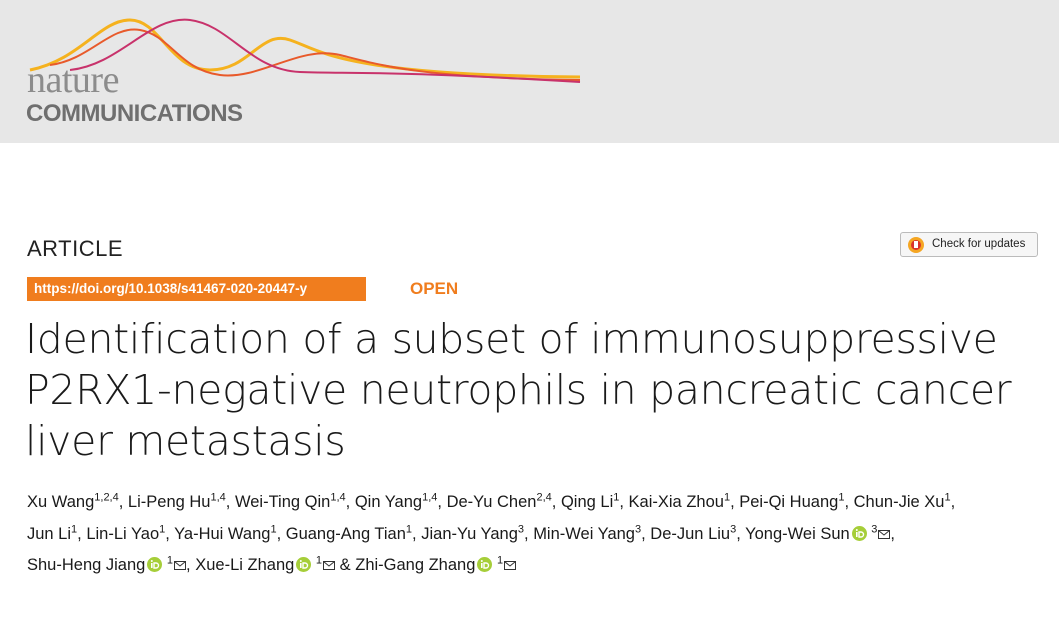  I want to click on author: Jun Li1,, so click(54, 533).